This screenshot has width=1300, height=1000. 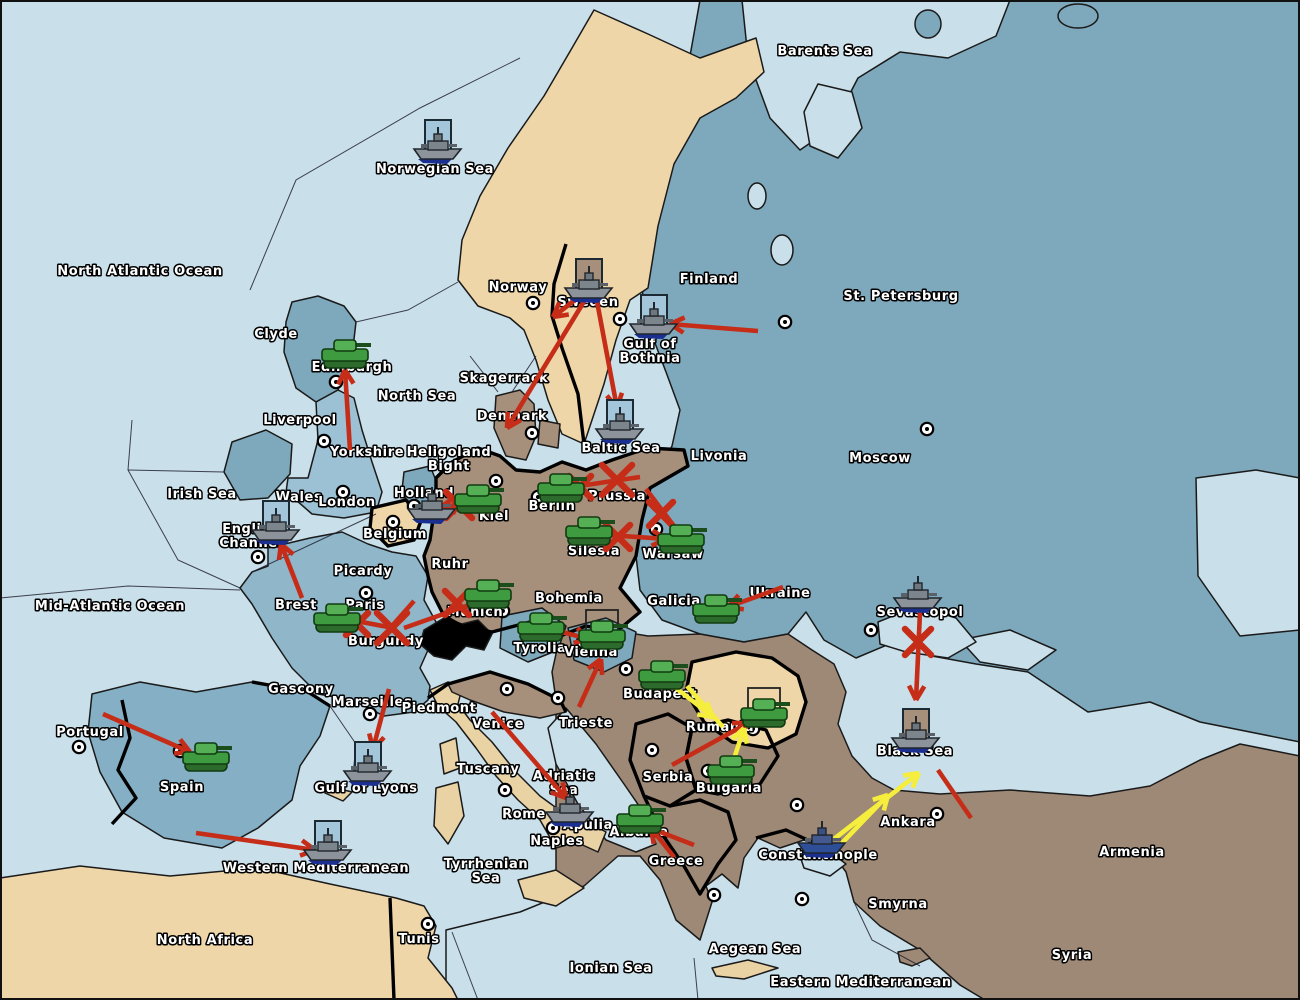 What do you see at coordinates (1008, 650) in the screenshot?
I see `sea-azov` at bounding box center [1008, 650].